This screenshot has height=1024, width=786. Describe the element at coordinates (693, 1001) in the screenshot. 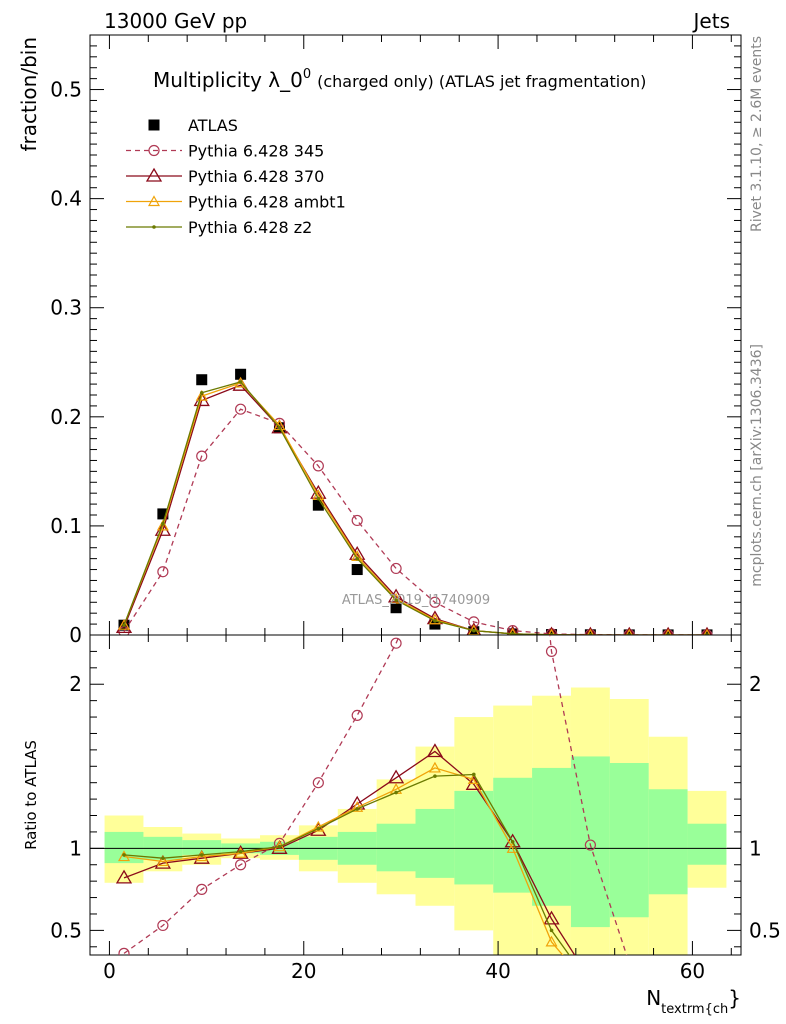

I see `x-axis-label: Ntextrm{ch}` at that location.